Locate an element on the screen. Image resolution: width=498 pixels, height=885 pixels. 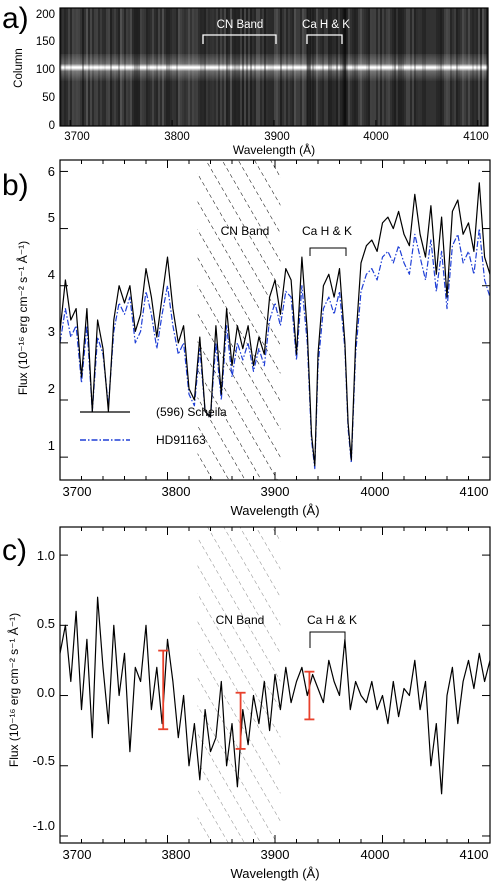
y-tick-label: 100 is located at coordinates (45, 70).